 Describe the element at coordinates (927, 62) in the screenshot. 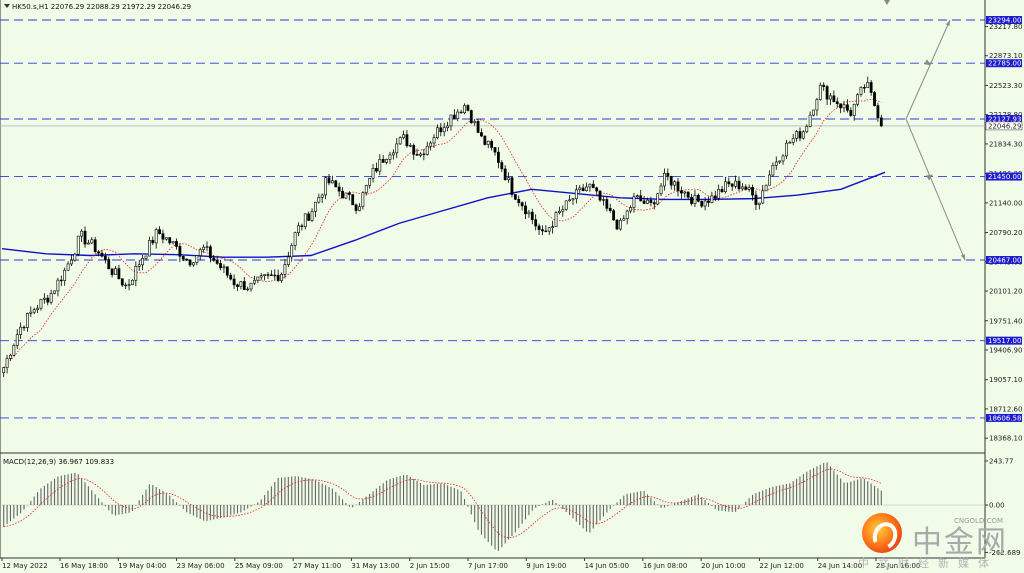

I see `mid-arrow-icon` at that location.